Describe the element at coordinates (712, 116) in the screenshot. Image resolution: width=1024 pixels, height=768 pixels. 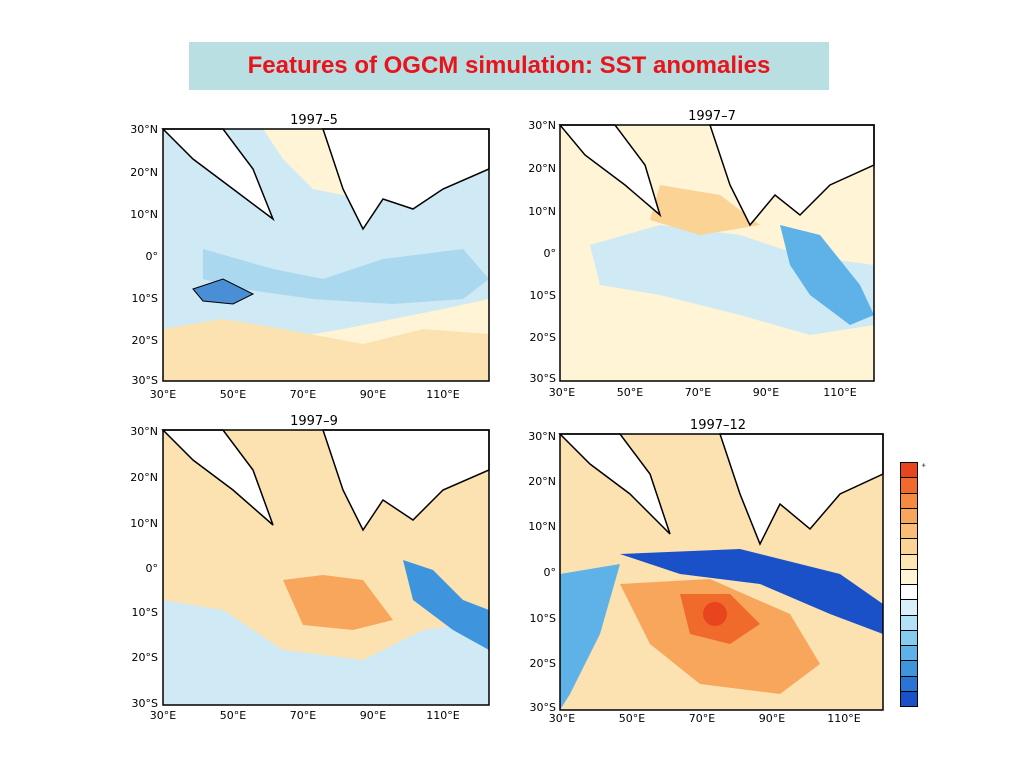
I see `panel-title: 1997–7` at that location.